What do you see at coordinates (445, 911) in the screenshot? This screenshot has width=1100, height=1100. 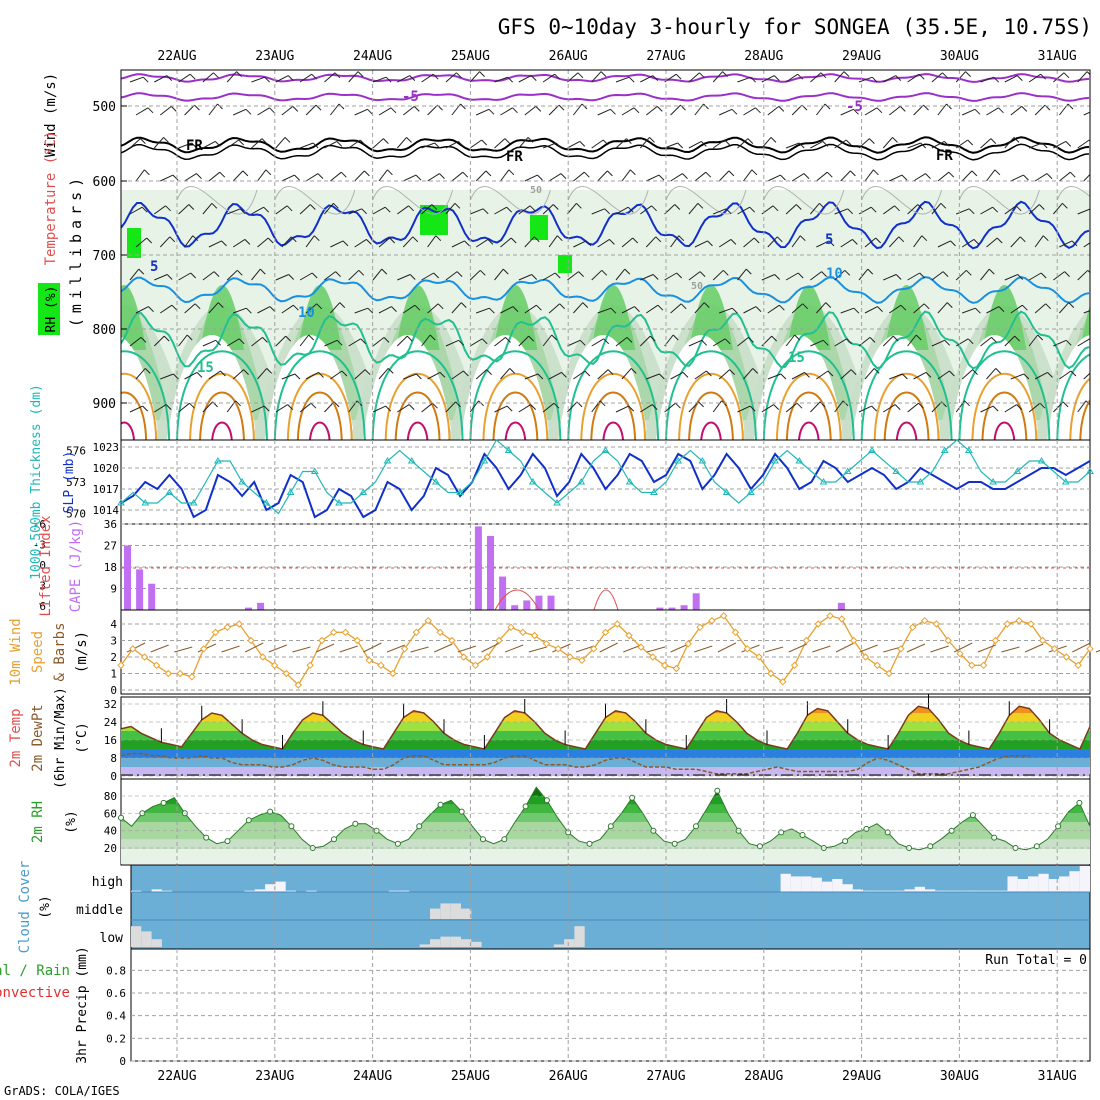 I see `cloud-bar-middle` at bounding box center [445, 911].